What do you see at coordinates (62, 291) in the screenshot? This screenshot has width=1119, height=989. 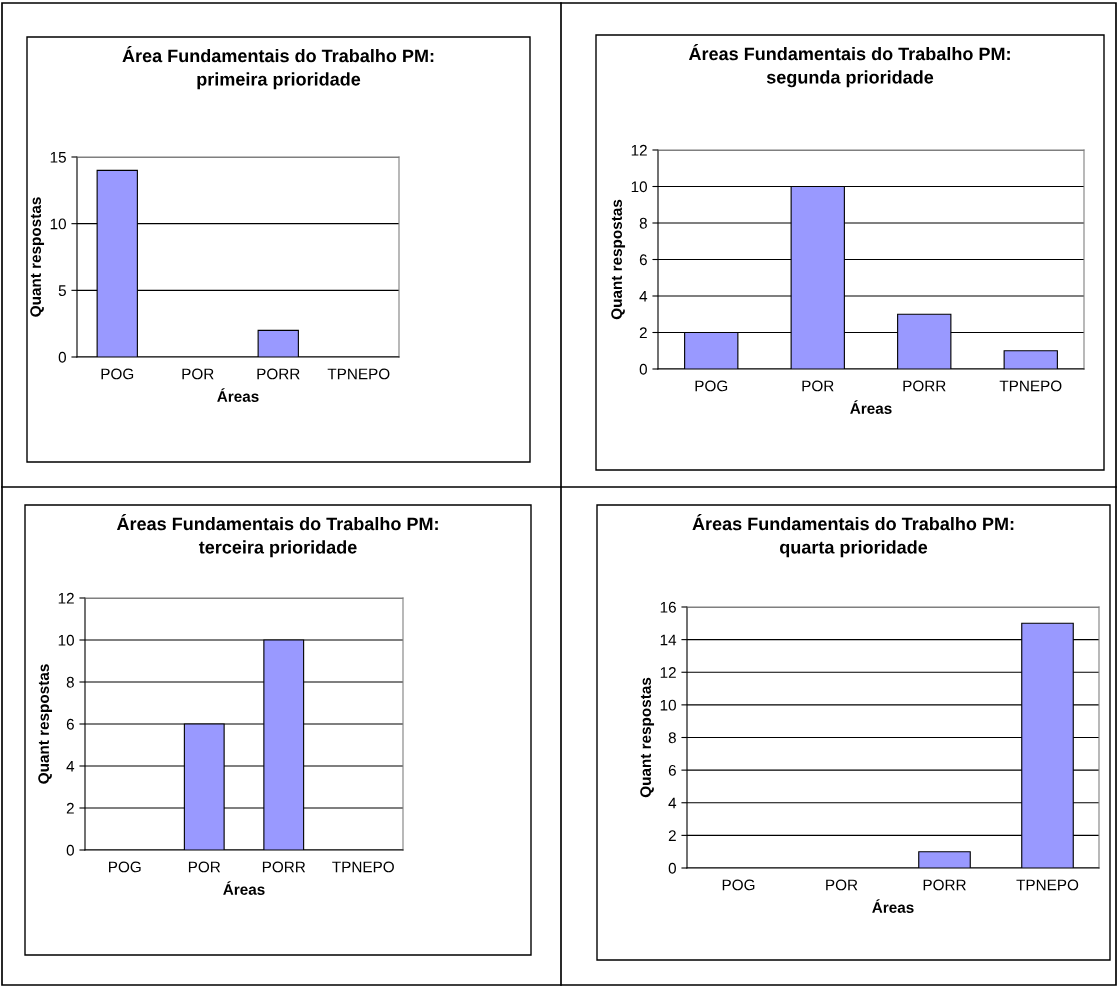 I see `y-tick-label: 5` at bounding box center [62, 291].